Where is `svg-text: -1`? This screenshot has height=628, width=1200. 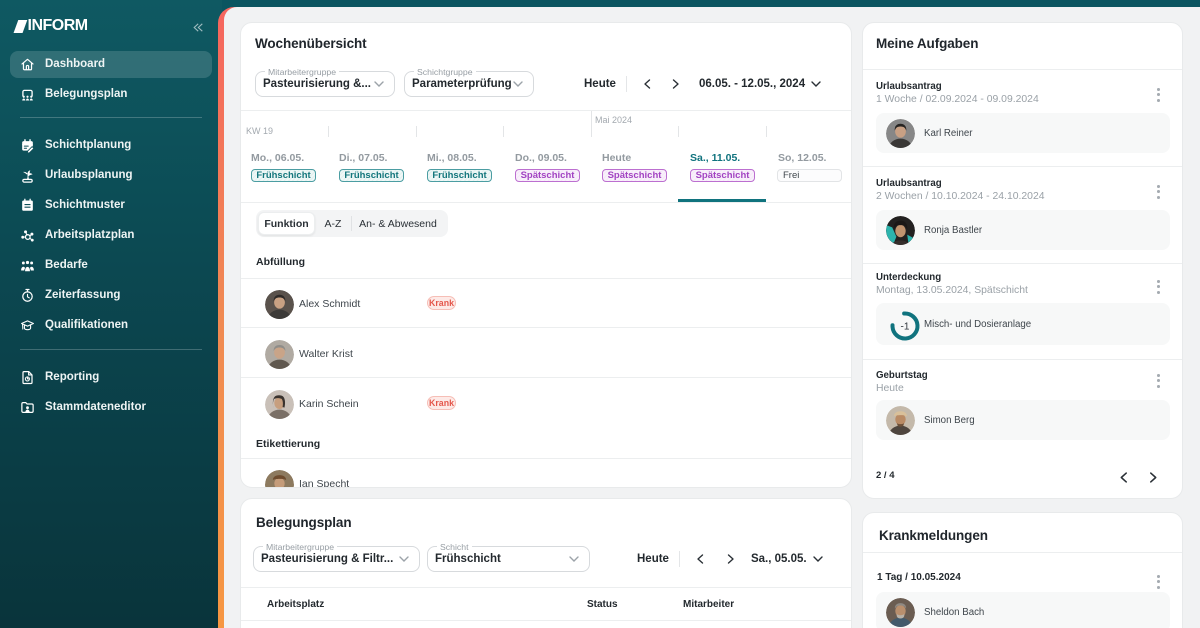 svg-text: -1 is located at coordinates (905, 327).